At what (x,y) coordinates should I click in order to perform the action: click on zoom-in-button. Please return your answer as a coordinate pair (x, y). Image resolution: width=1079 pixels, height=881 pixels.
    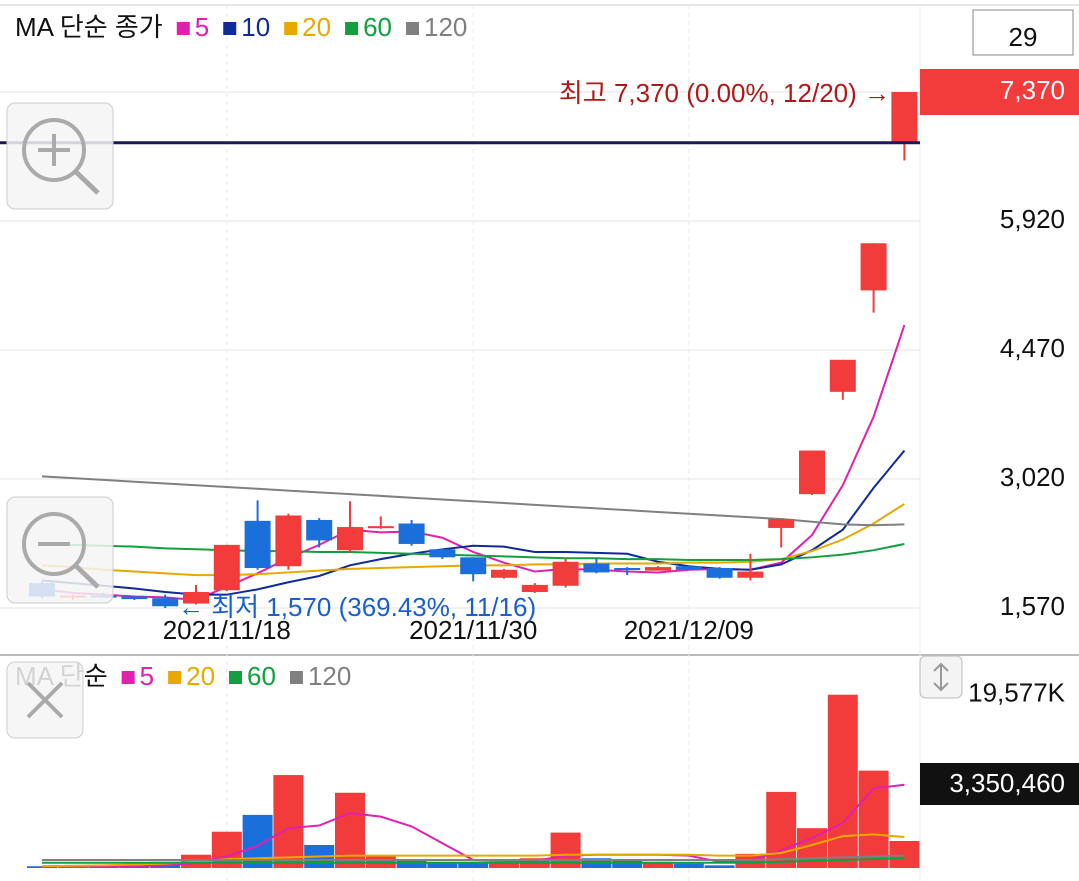
    Looking at the image, I should click on (60, 156).